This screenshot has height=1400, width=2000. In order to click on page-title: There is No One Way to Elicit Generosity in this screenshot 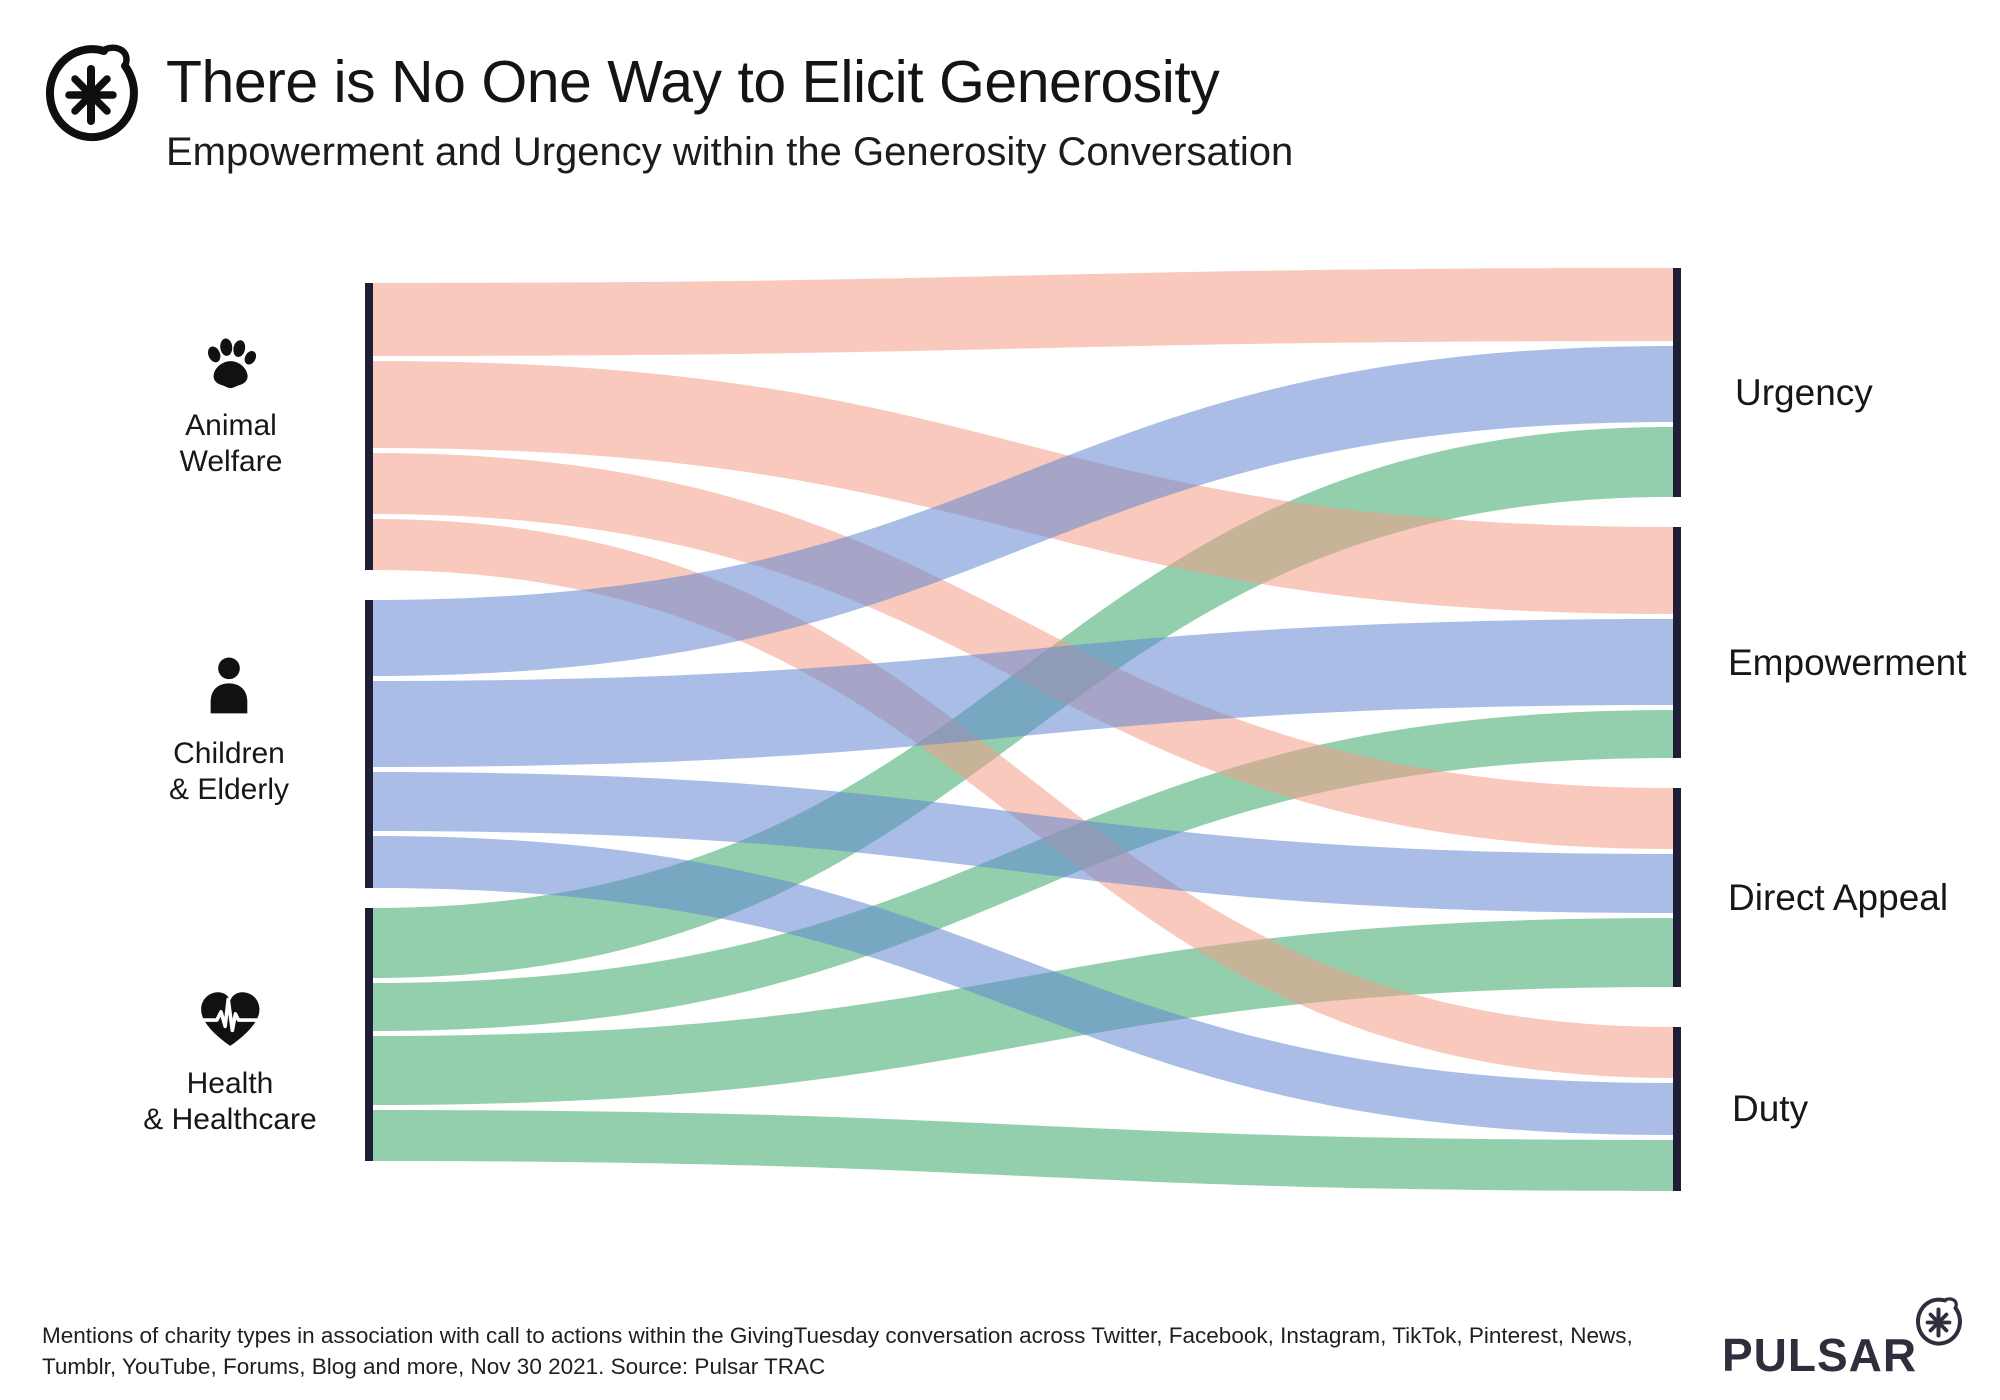, I will do `click(693, 82)`.